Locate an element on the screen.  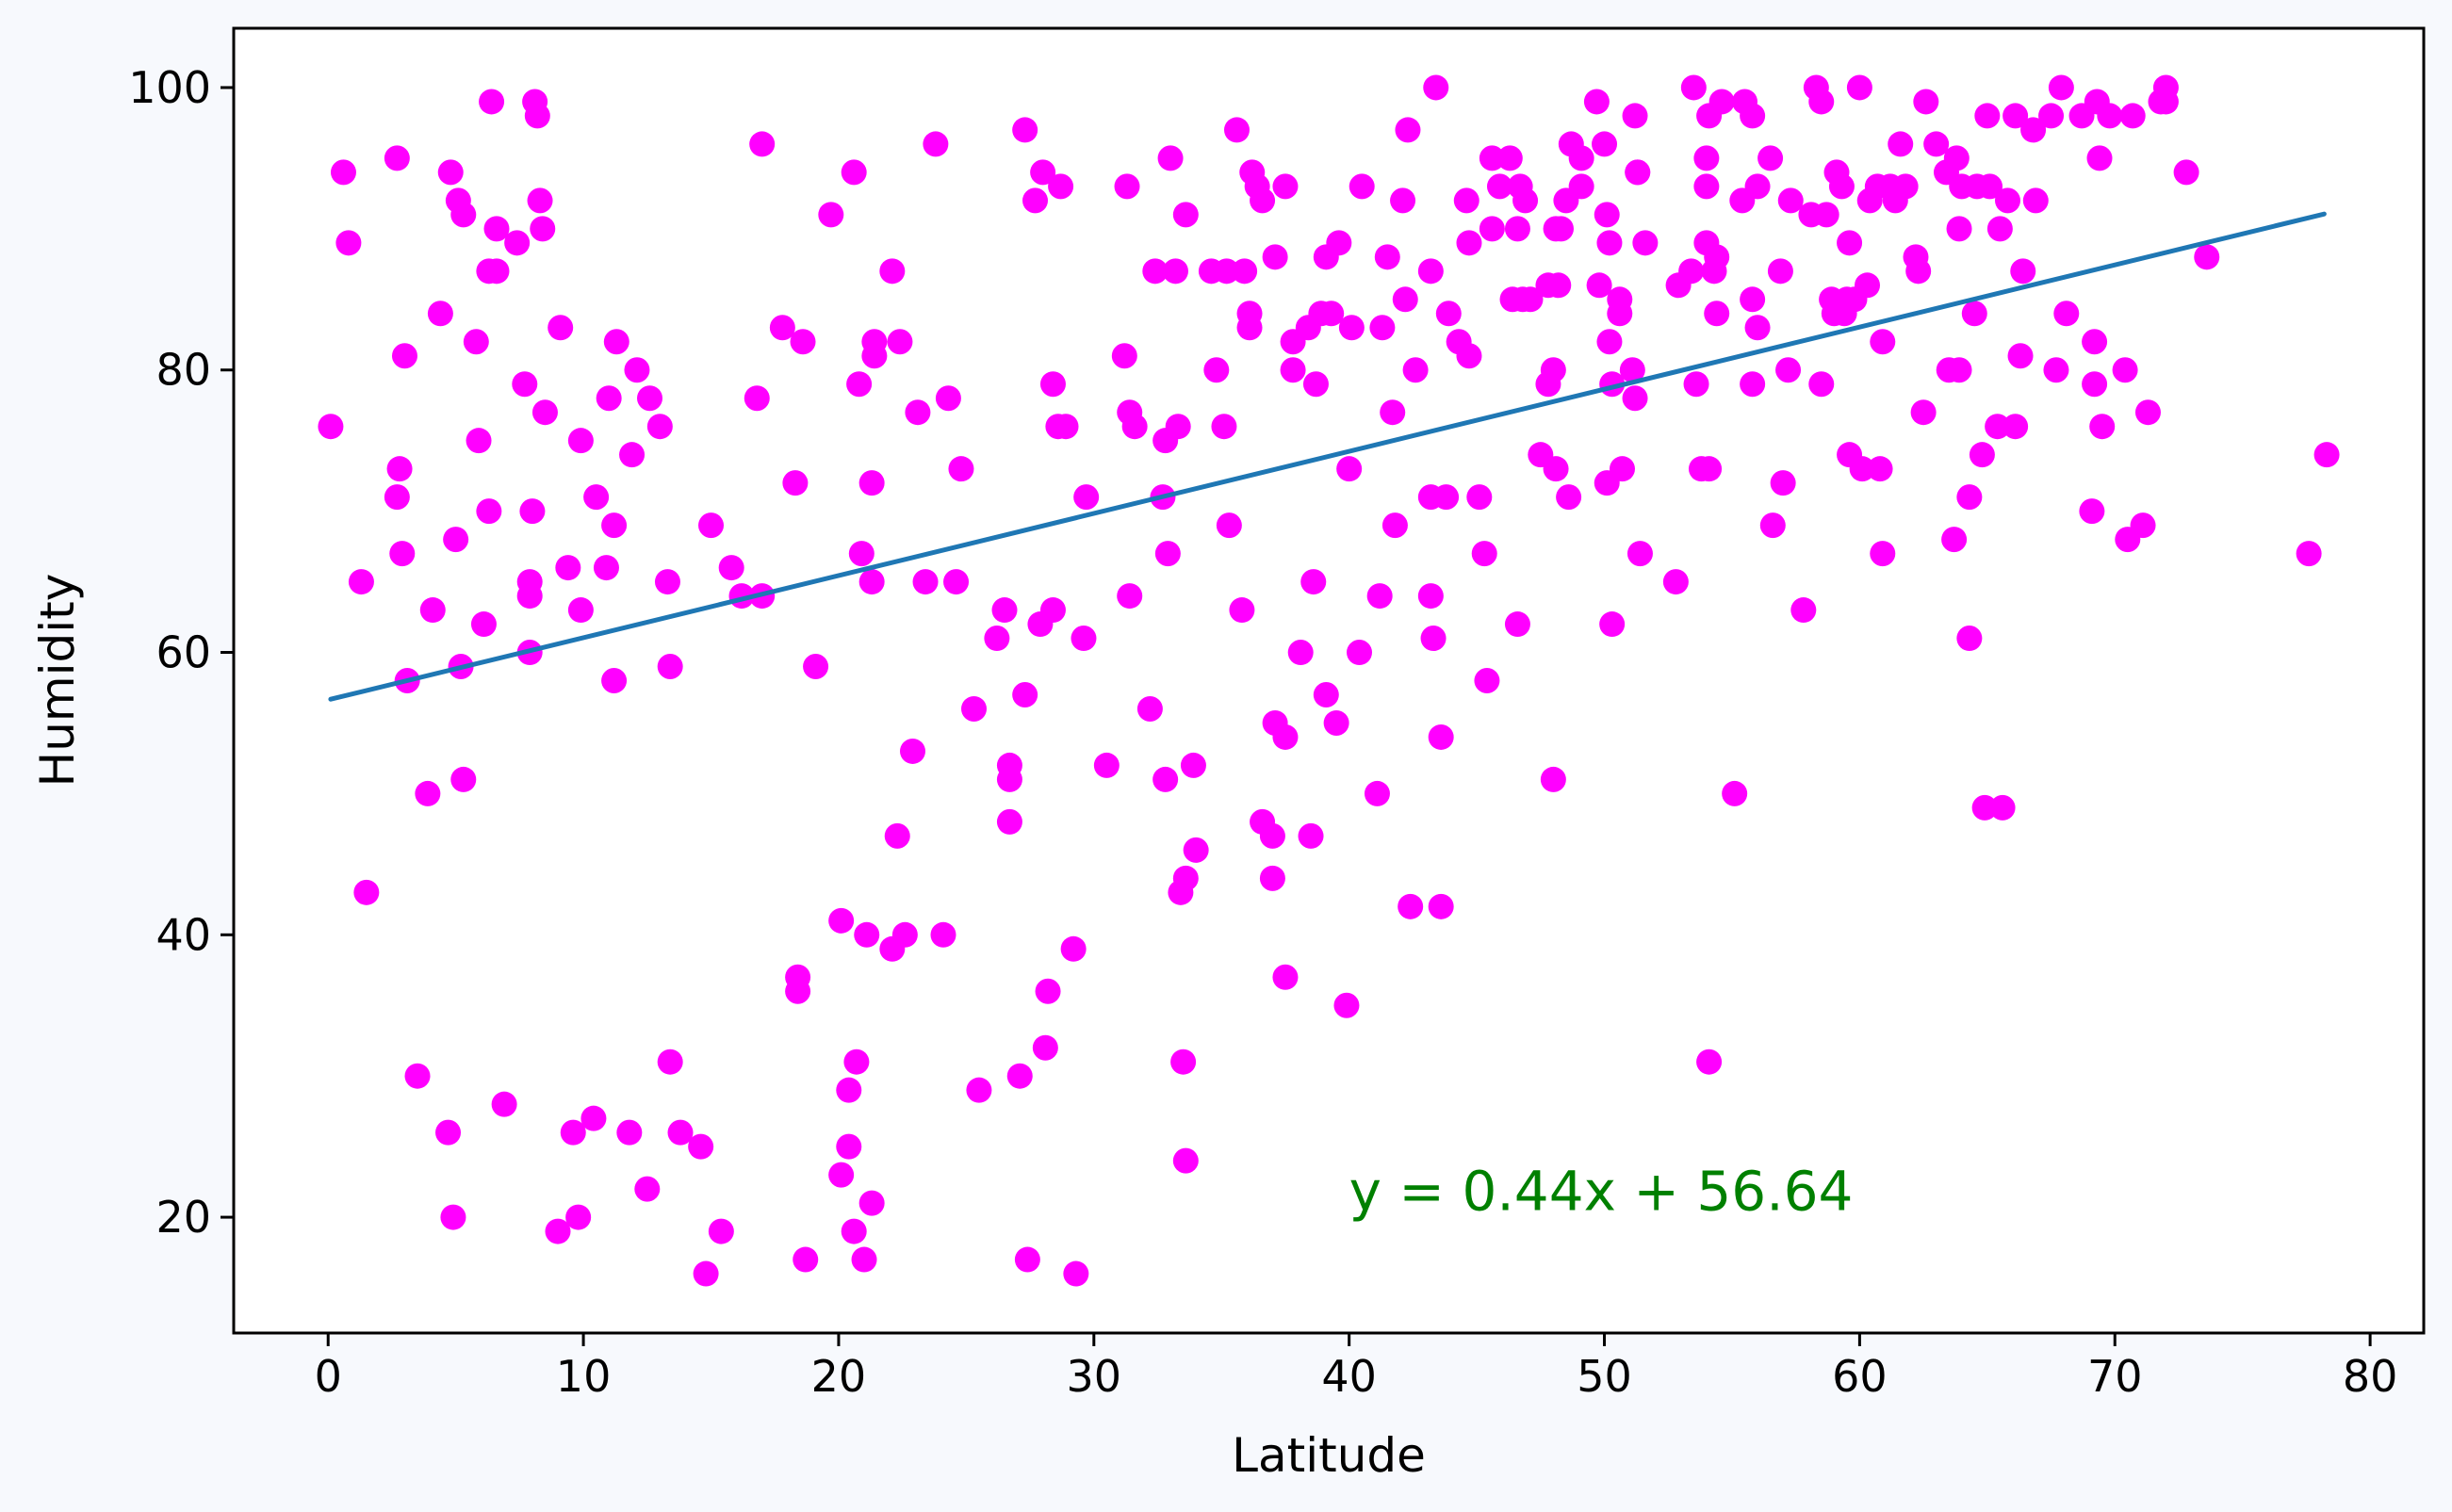
y-axis: 20 40 60 80 100 is located at coordinates (181, 652).